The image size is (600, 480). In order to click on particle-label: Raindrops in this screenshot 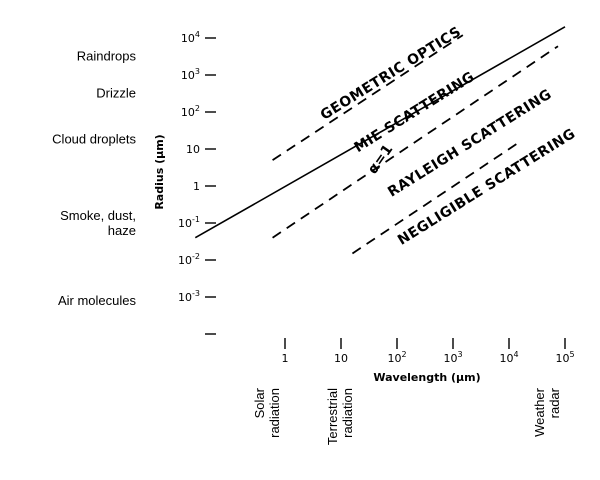, I will do `click(107, 55)`.